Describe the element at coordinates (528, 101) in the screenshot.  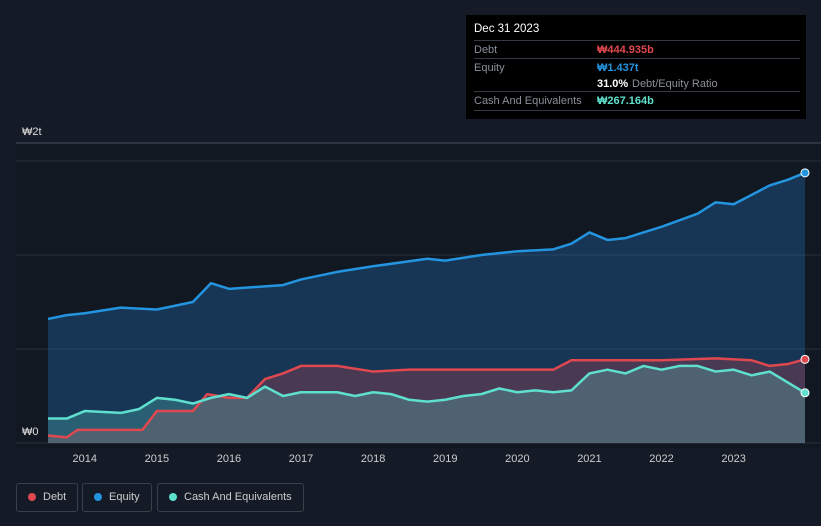
I see `tooltip-cash-label: Cash And Equivalents` at that location.